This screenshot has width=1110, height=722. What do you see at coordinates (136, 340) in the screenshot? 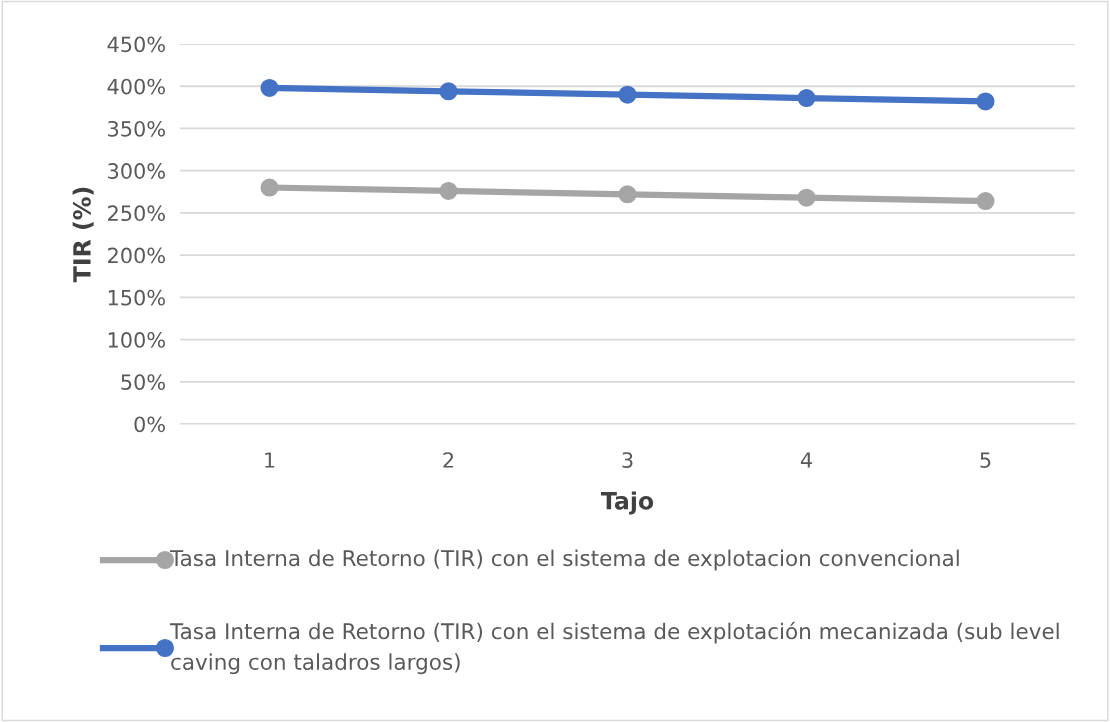
I see `y-tick-label: 100%` at bounding box center [136, 340].